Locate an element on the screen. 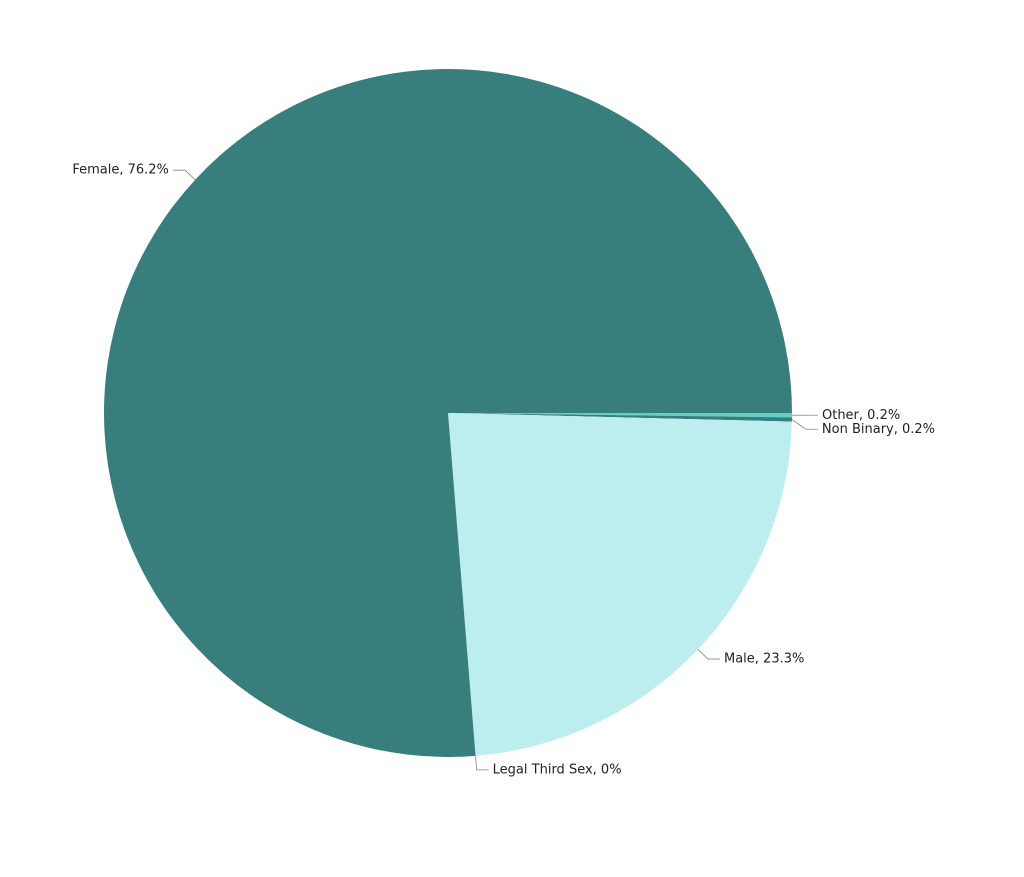  slice-label: Female, 76.2% is located at coordinates (120, 170).